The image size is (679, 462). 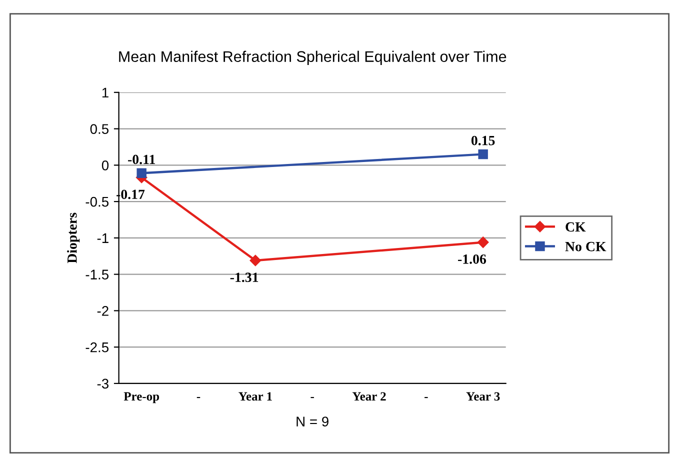 I want to click on chart-title: Mean Manifest Refraction Spherical Equivalent over Time, so click(x=312, y=58).